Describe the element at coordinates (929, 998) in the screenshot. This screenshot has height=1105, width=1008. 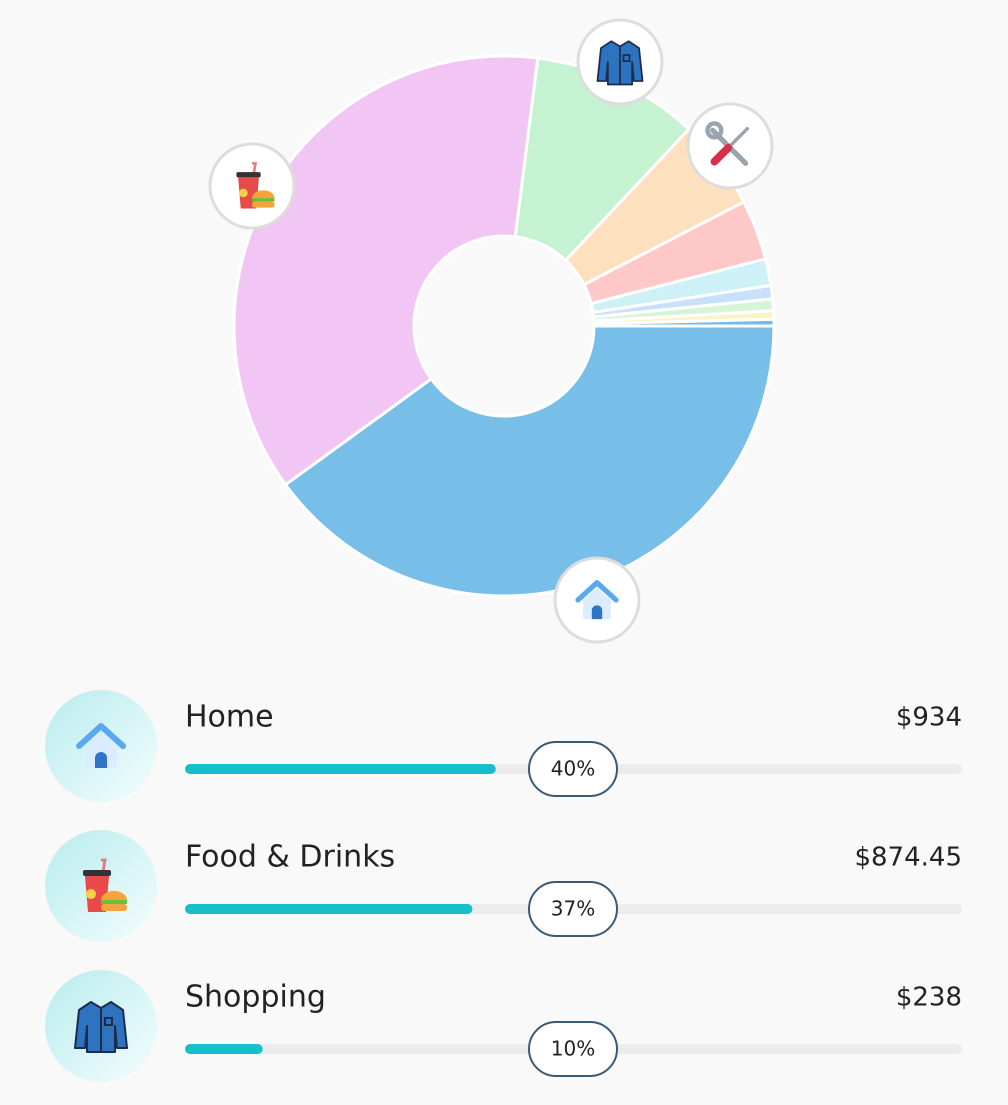
I see `item-amount: $238` at that location.